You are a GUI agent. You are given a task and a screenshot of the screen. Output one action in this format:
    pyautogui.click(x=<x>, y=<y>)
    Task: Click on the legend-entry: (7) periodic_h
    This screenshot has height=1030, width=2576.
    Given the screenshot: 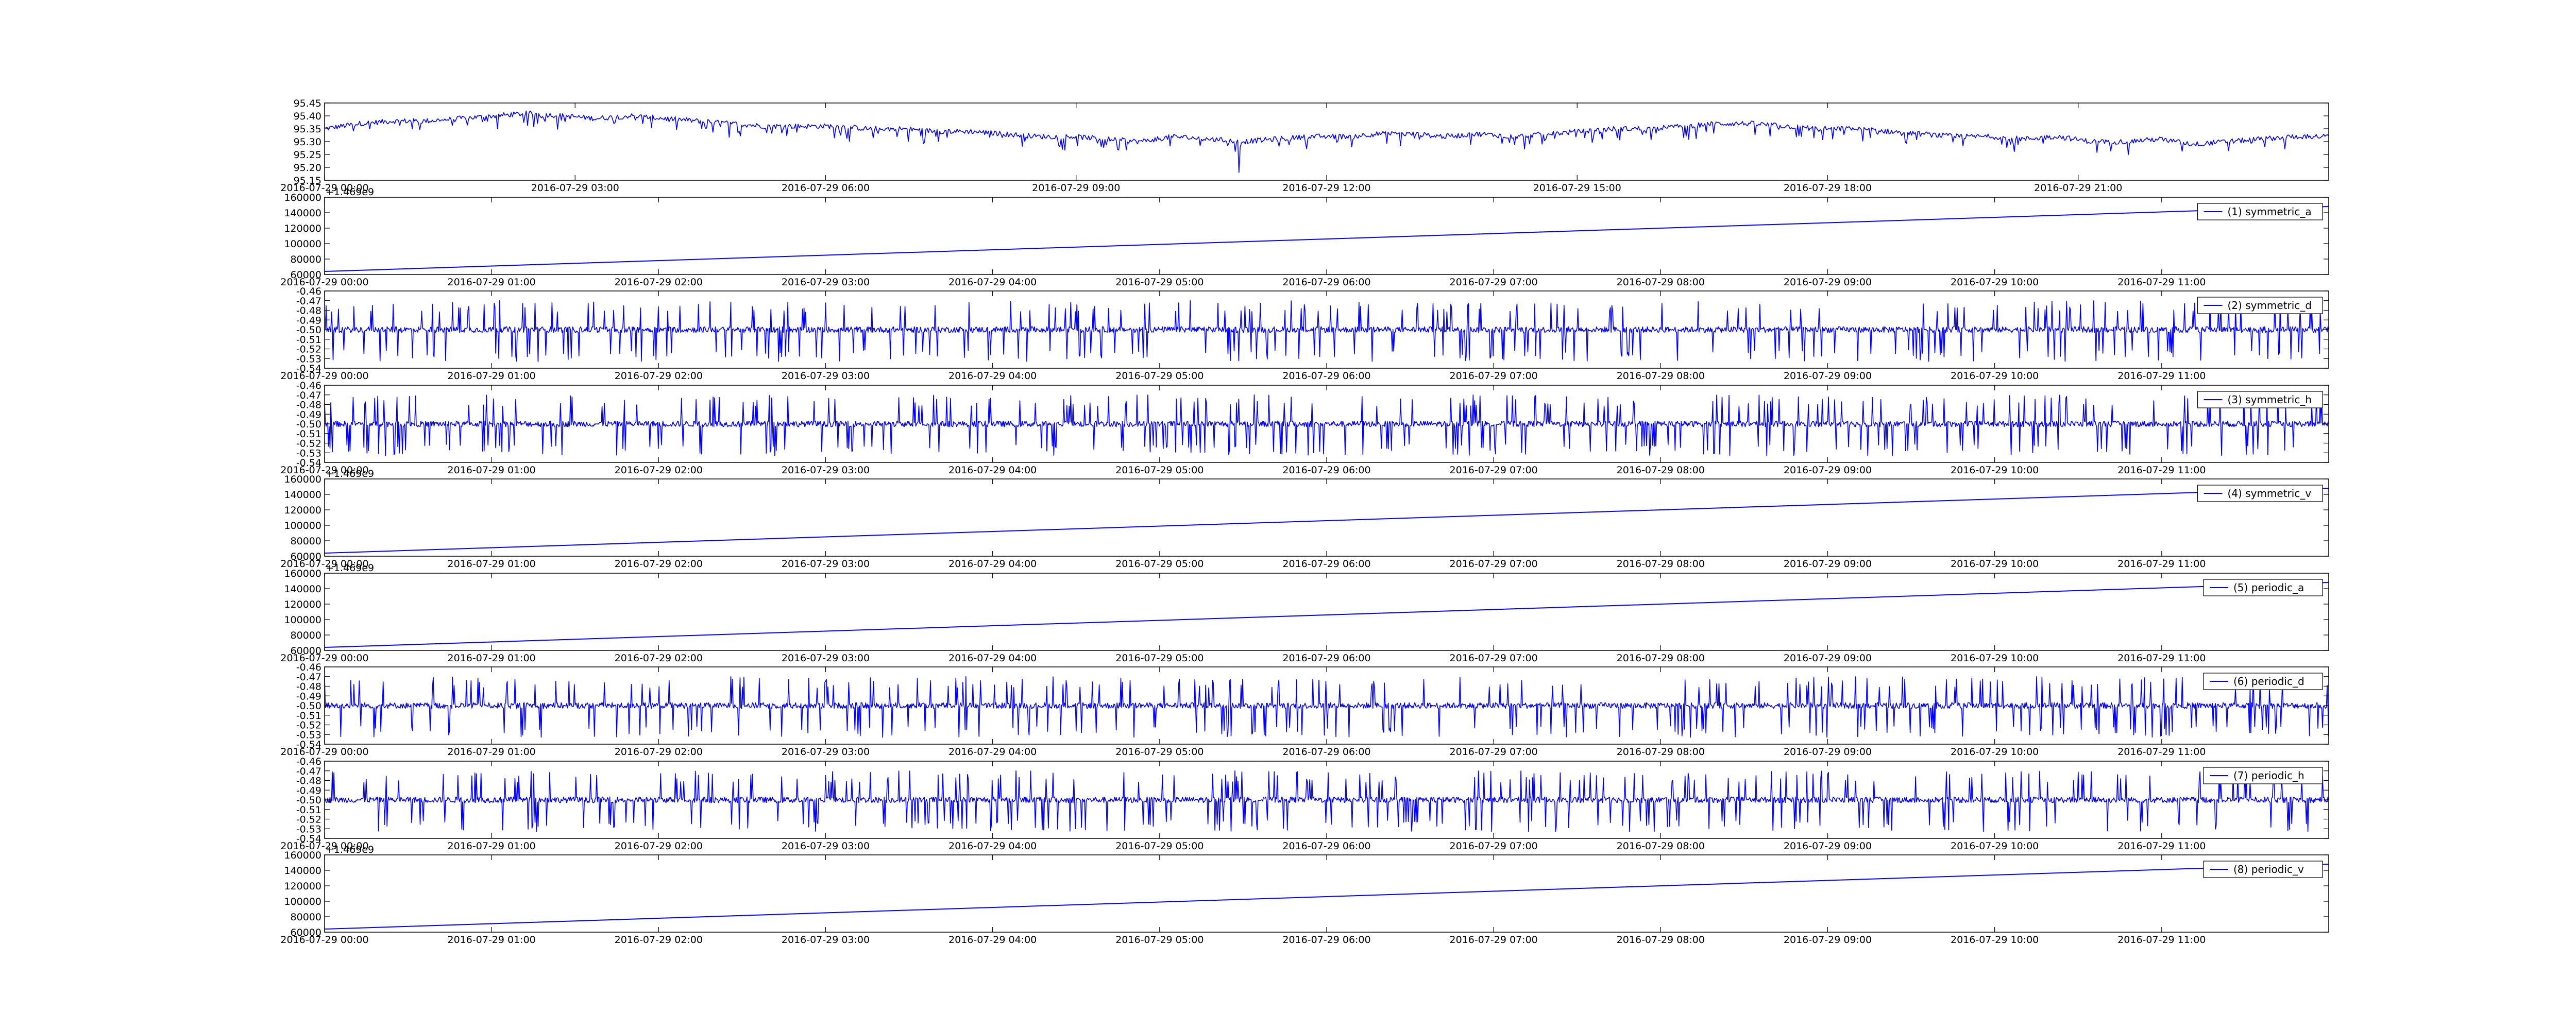 What is the action you would take?
    pyautogui.click(x=2268, y=775)
    